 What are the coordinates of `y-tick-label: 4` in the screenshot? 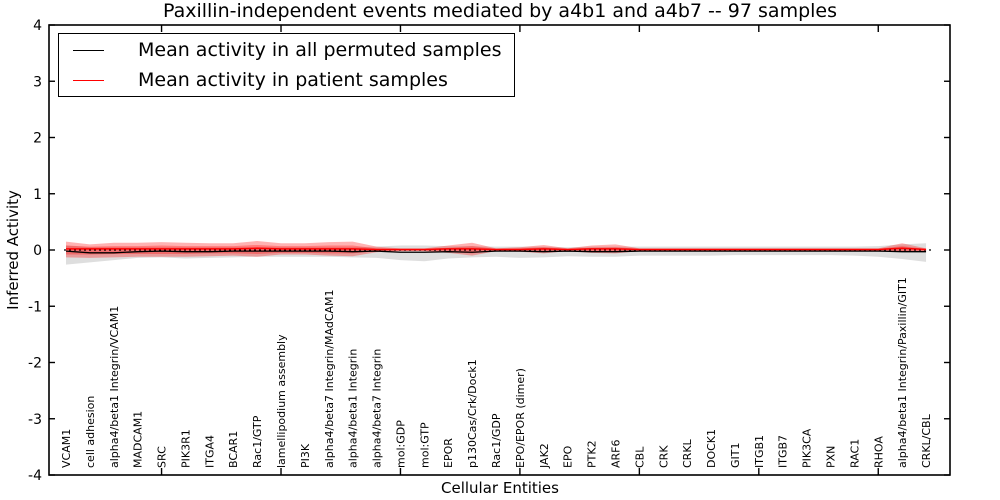 It's located at (37, 26).